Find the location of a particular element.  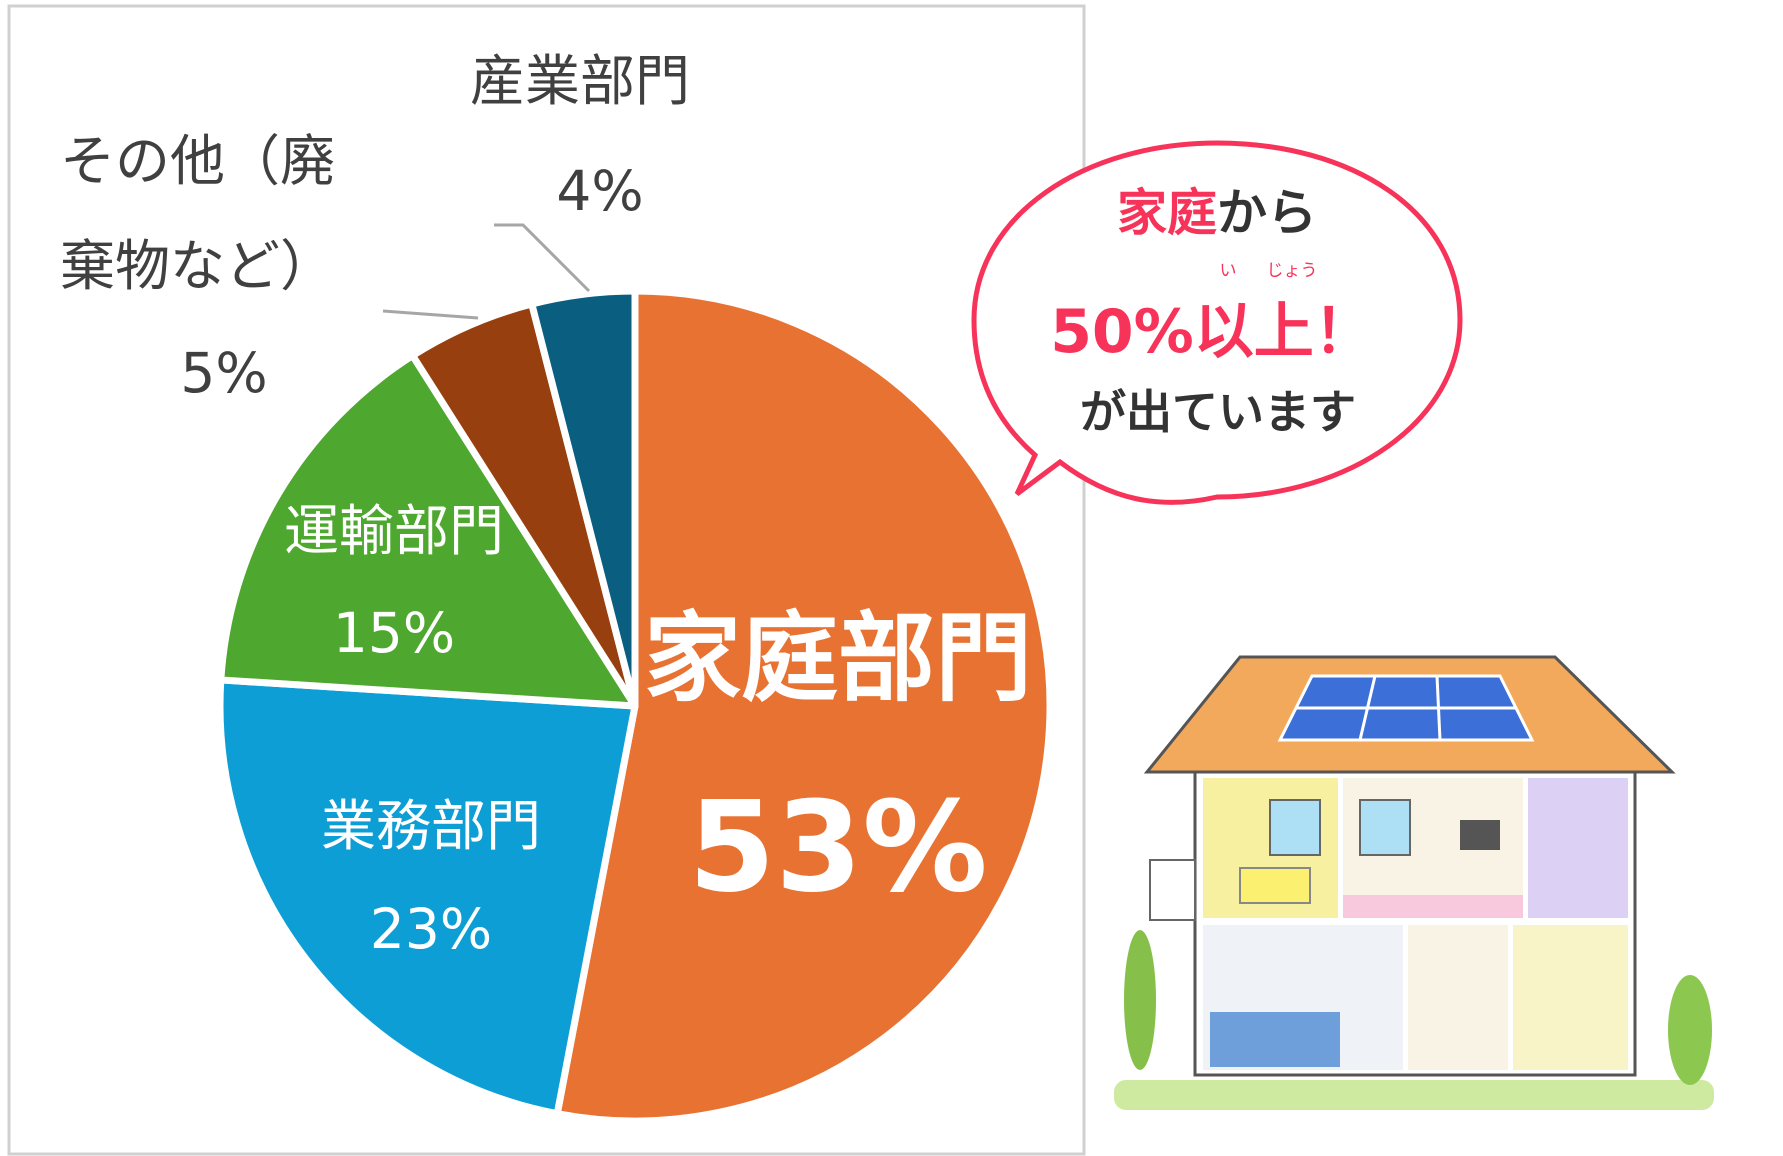

svg-text: 家庭から is located at coordinates (1217, 213).